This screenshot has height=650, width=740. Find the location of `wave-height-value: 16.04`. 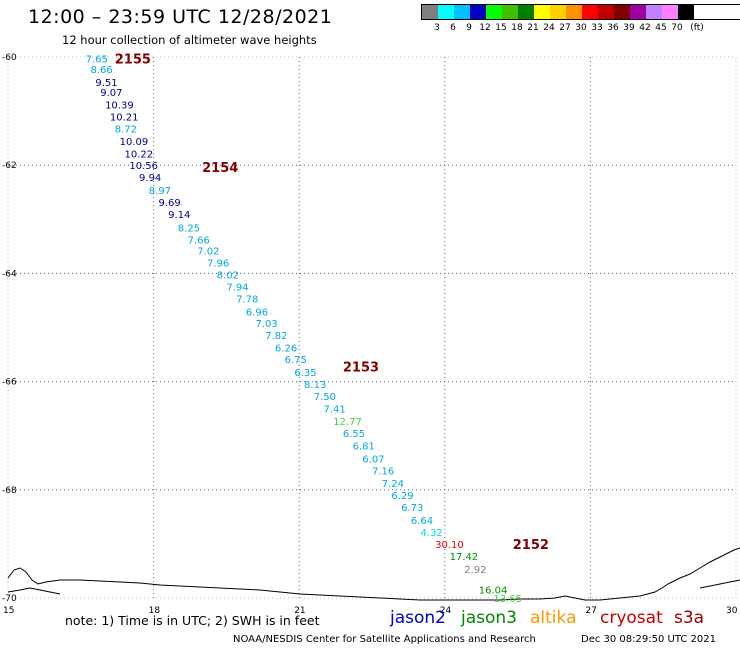

wave-height-value: 16.04 is located at coordinates (493, 590).